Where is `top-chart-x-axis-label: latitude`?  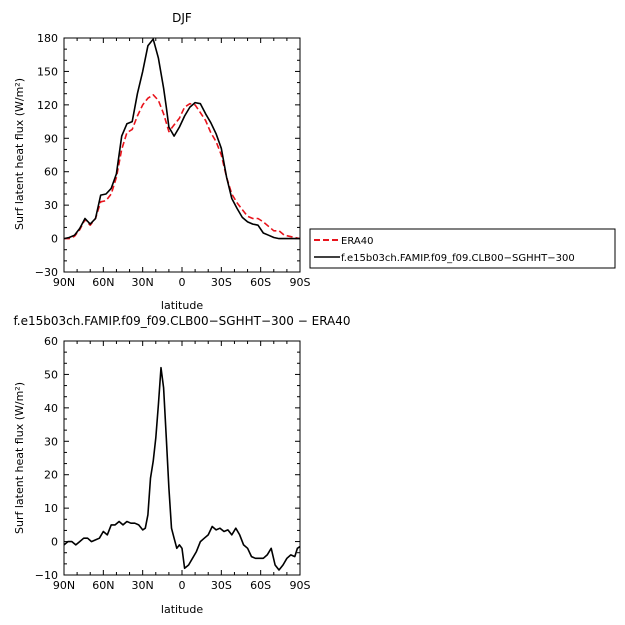 top-chart-x-axis-label: latitude is located at coordinates (182, 305).